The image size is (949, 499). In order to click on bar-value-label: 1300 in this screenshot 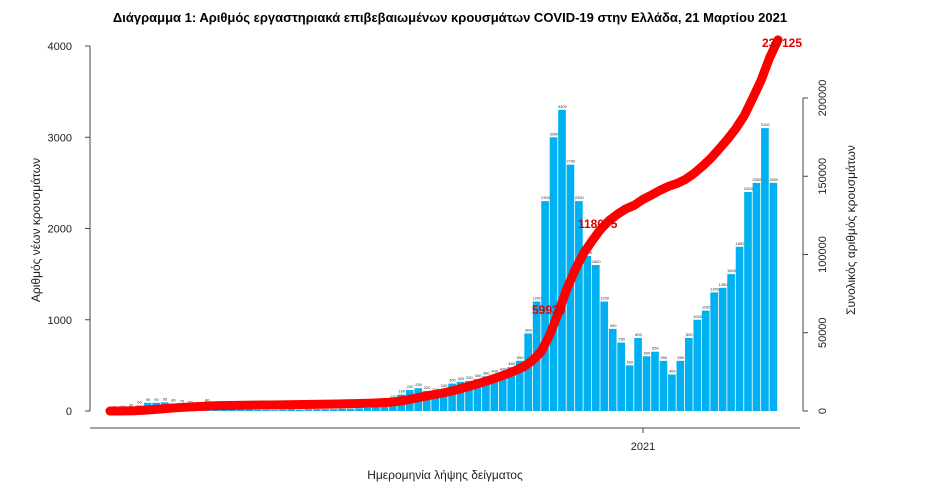, I will do `click(715, 288)`.